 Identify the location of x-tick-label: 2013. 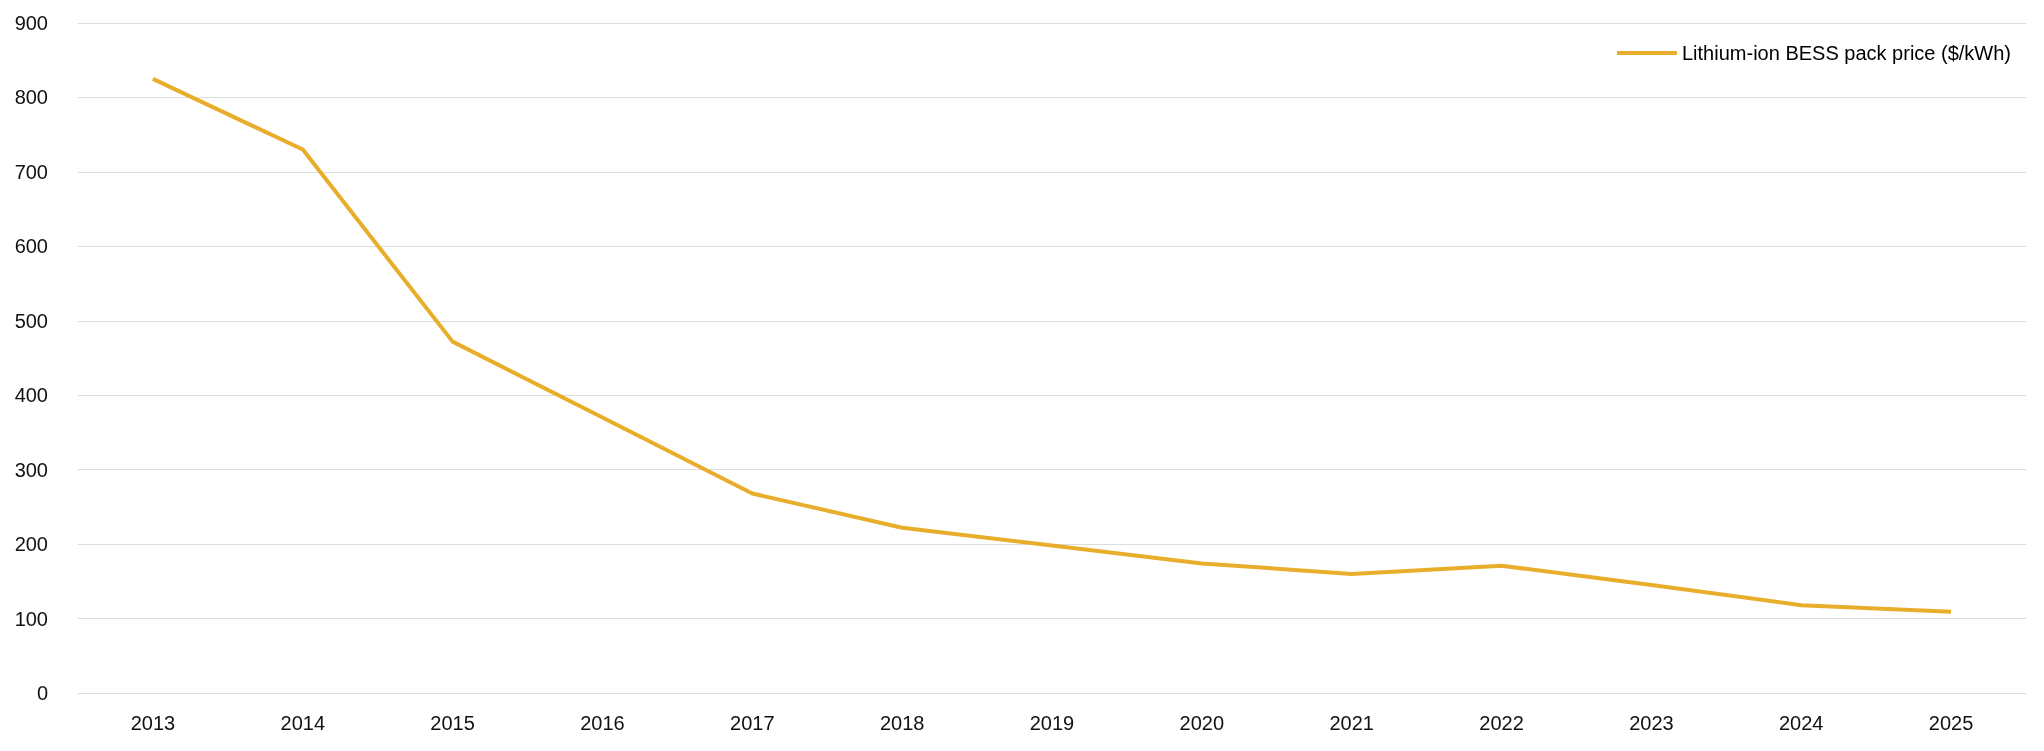
(153, 723).